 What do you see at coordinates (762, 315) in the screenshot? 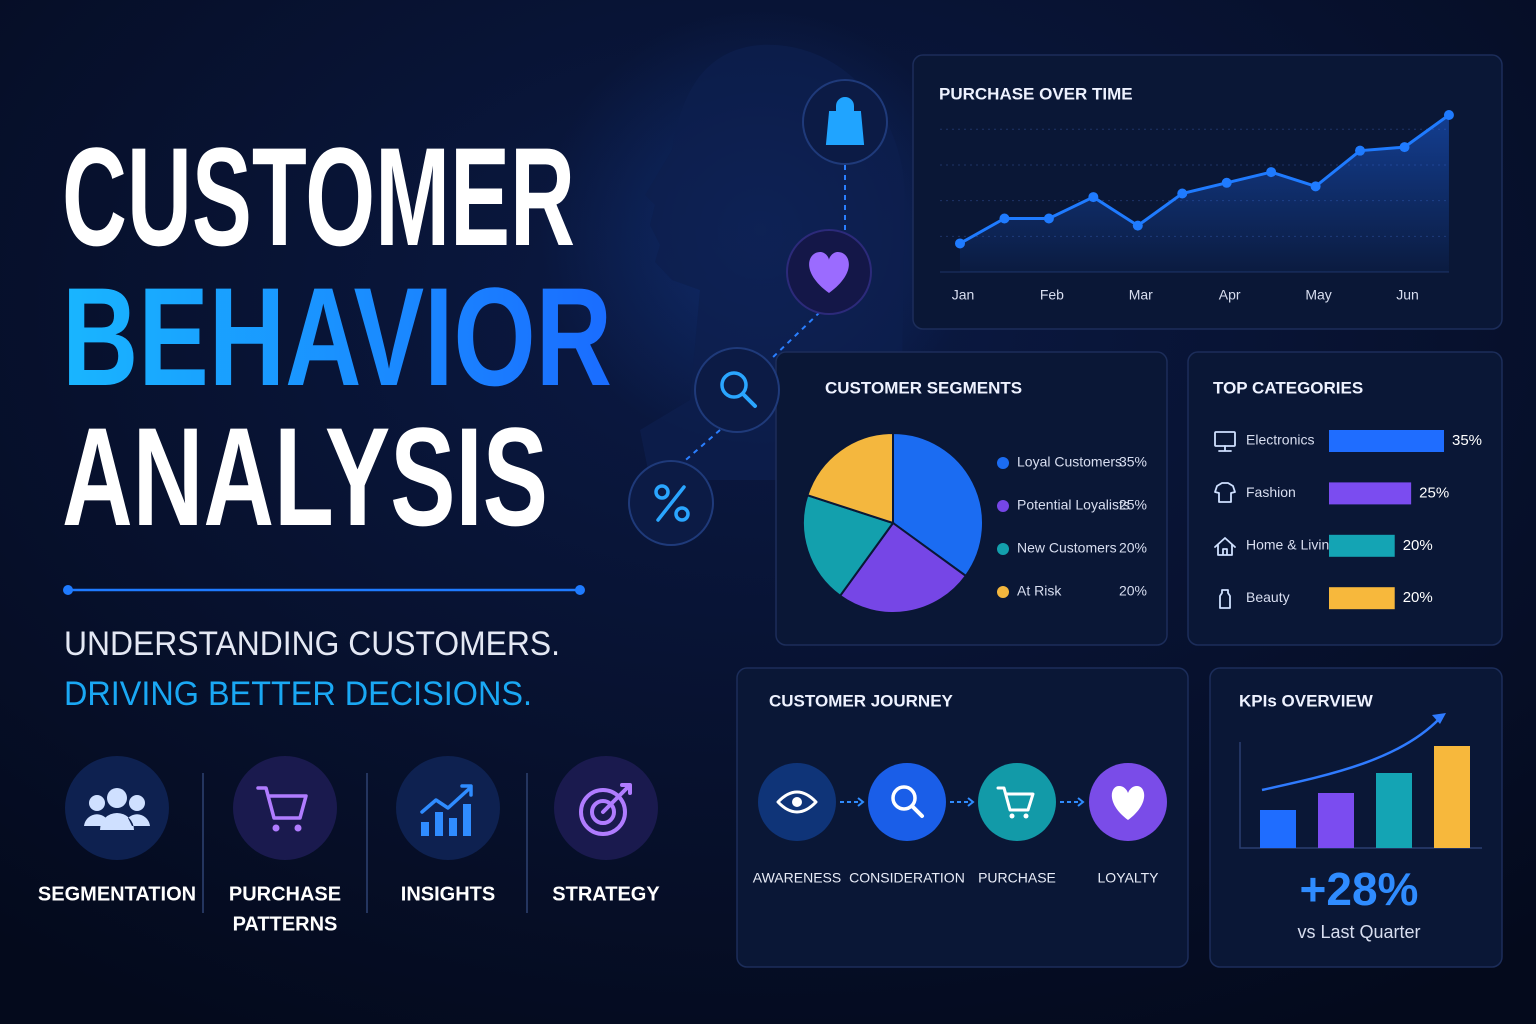
I see `connector` at bounding box center [762, 315].